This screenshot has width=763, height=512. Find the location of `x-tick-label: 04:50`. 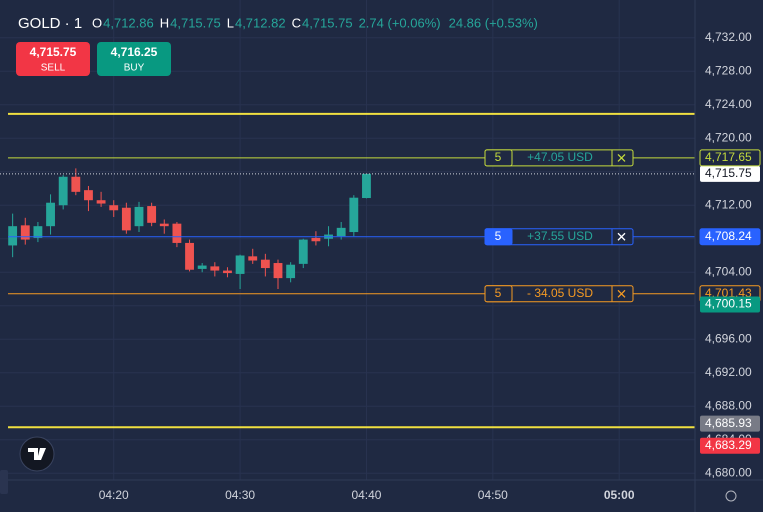

x-tick-label: 04:50 is located at coordinates (493, 495).